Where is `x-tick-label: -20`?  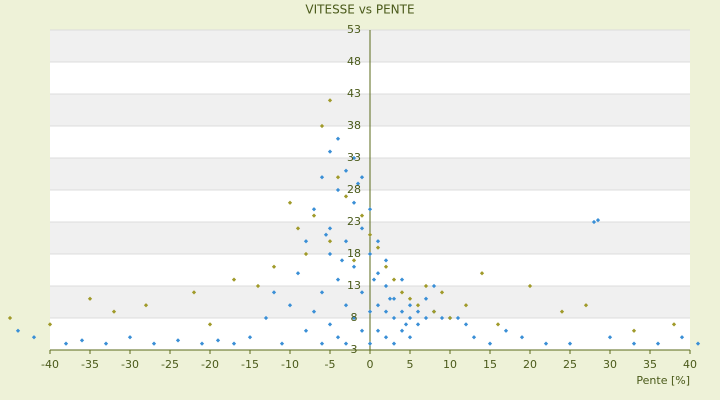
x-tick-label: -20 is located at coordinates (210, 364).